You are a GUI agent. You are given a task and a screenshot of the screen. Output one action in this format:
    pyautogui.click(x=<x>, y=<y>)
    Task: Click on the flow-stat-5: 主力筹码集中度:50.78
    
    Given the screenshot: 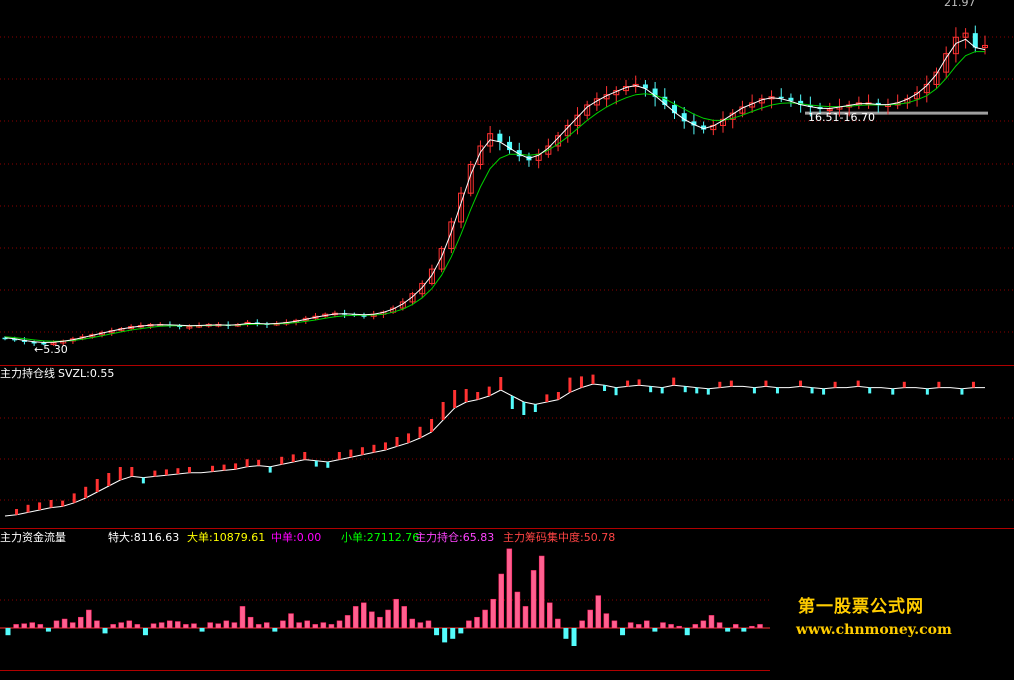 What is the action you would take?
    pyautogui.click(x=559, y=537)
    